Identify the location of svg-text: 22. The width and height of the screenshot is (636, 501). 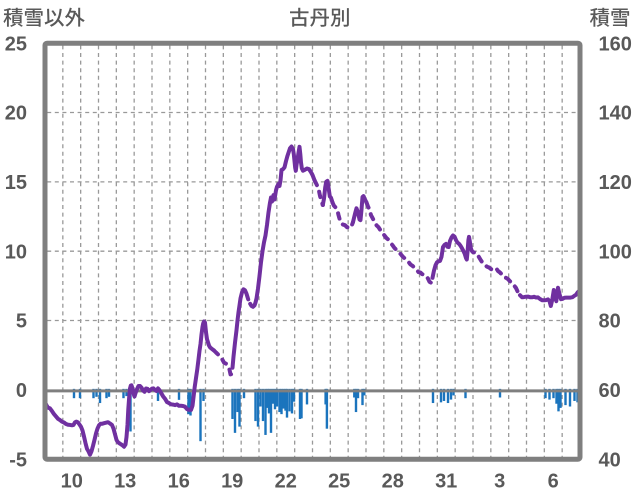
(286, 482).